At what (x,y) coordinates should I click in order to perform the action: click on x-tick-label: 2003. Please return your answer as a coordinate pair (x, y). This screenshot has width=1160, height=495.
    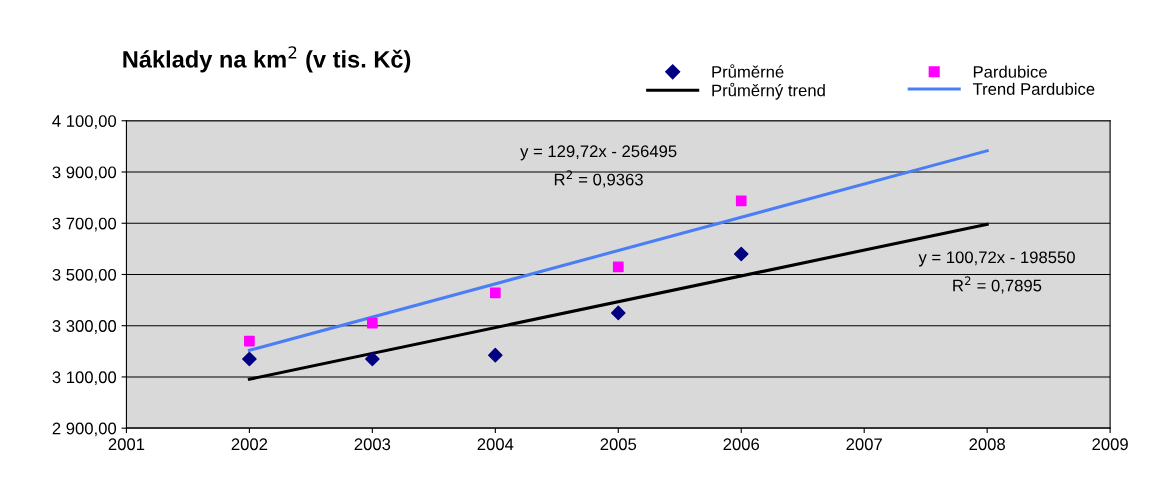
    Looking at the image, I should click on (372, 444).